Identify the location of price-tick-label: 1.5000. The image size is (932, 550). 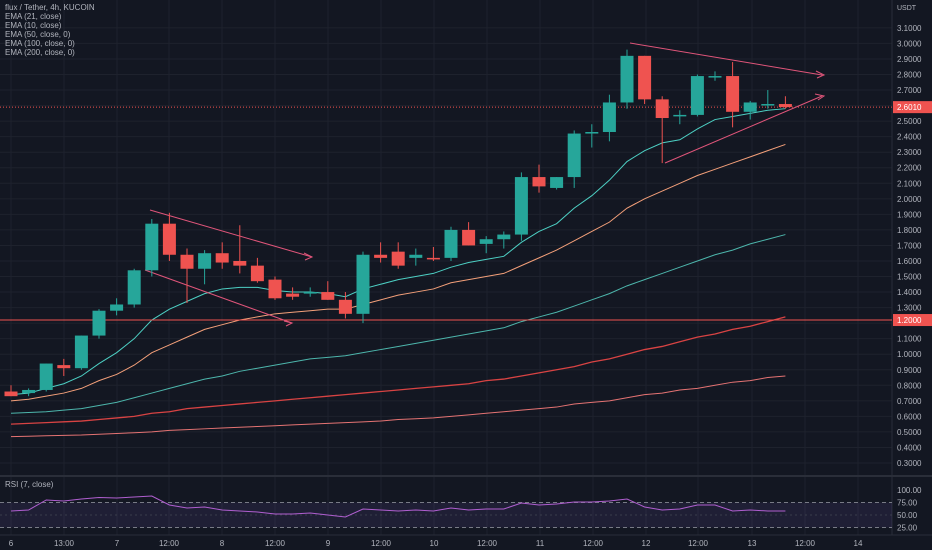
(909, 277).